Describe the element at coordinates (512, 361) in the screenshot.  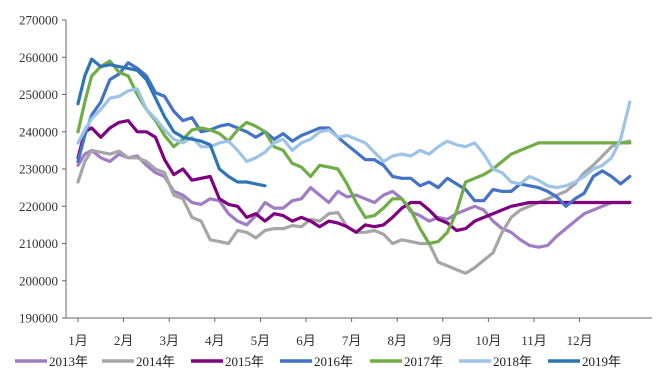
I see `legend-label: 2018年` at that location.